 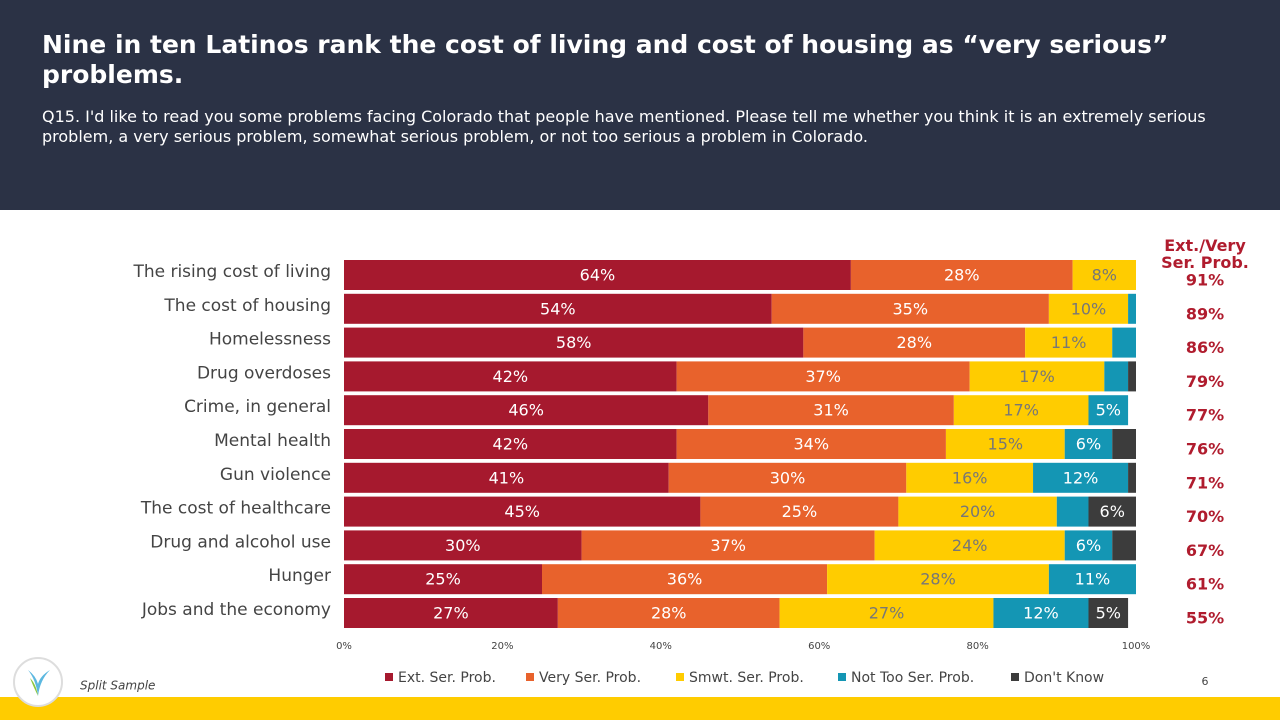 I want to click on legend-label: Ext. Ser. Prob., so click(x=447, y=678).